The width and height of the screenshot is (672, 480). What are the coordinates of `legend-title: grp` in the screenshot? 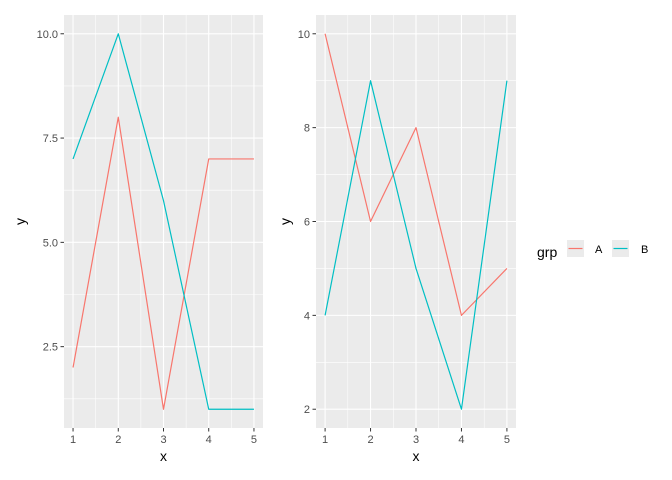 It's located at (547, 252).